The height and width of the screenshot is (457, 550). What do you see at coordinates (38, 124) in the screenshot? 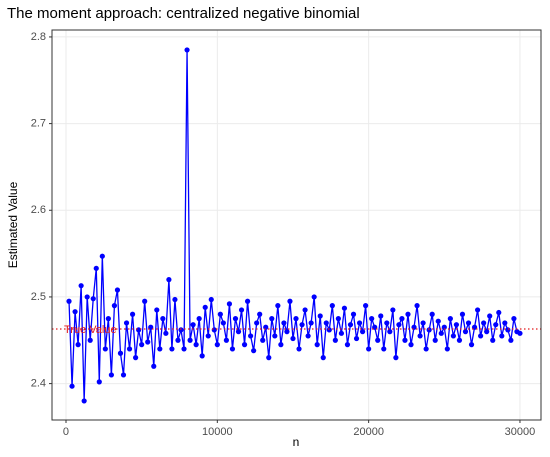
I see `y-tick-label: 2.7` at bounding box center [38, 124].